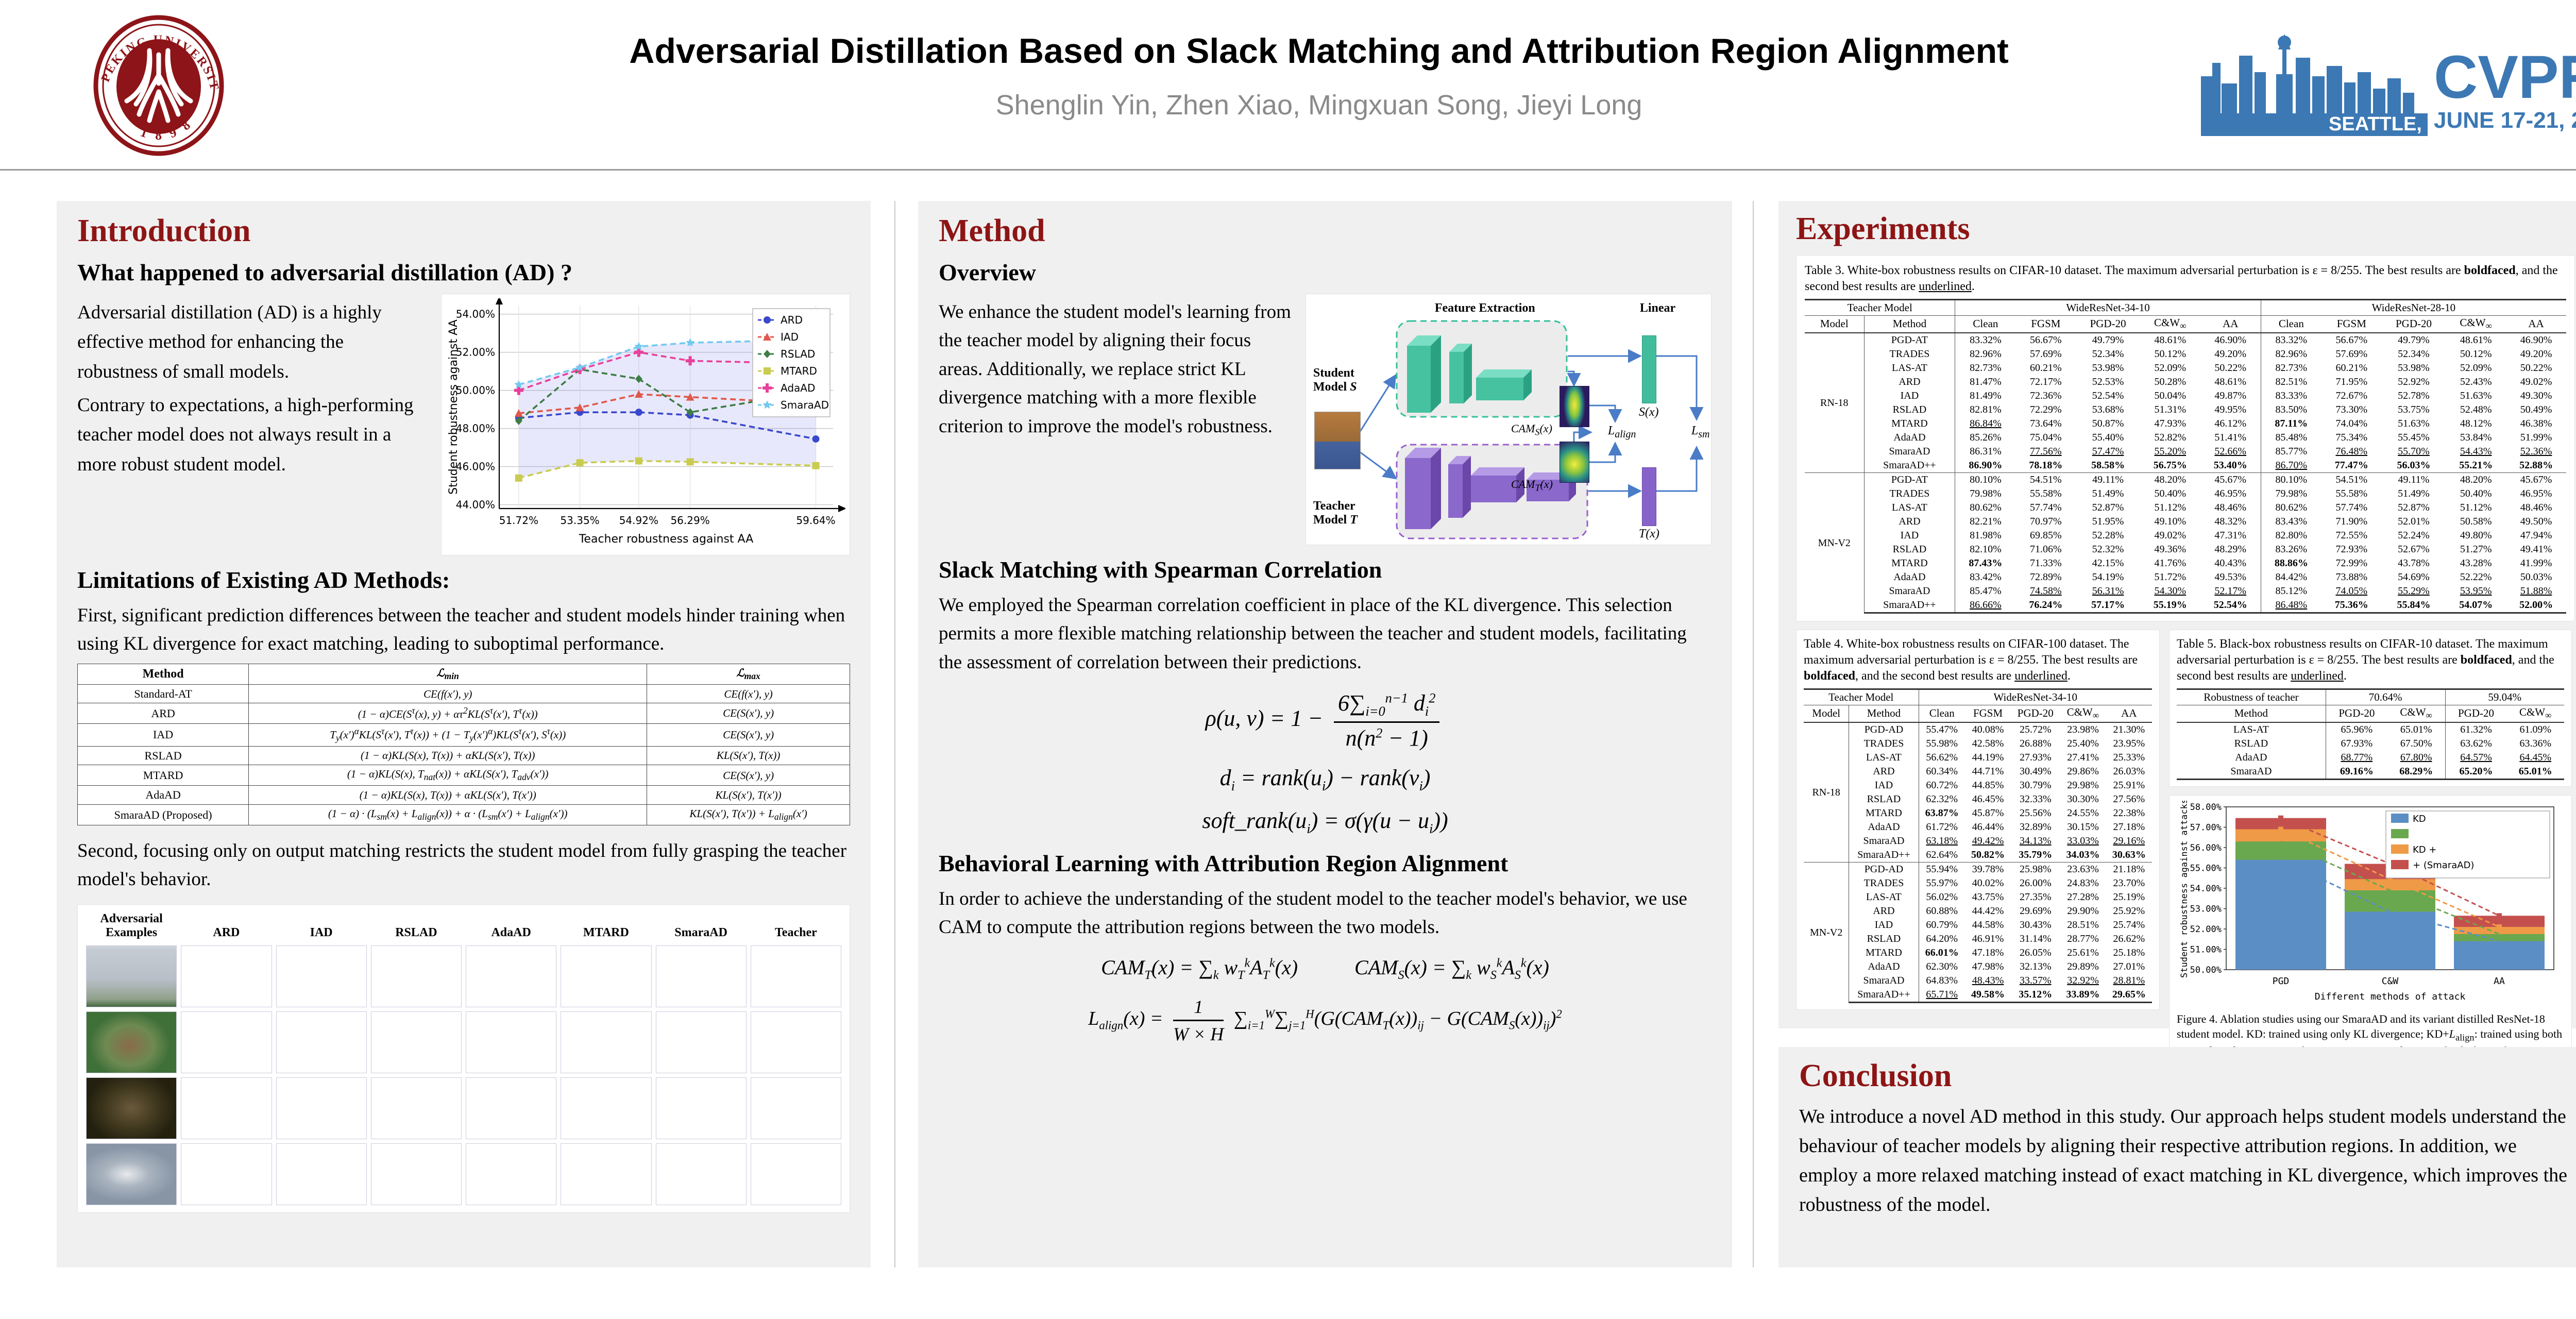 Image resolution: width=2576 pixels, height=1319 pixels. What do you see at coordinates (2414, 438) in the screenshot?
I see `table-cell: 55.45%` at bounding box center [2414, 438].